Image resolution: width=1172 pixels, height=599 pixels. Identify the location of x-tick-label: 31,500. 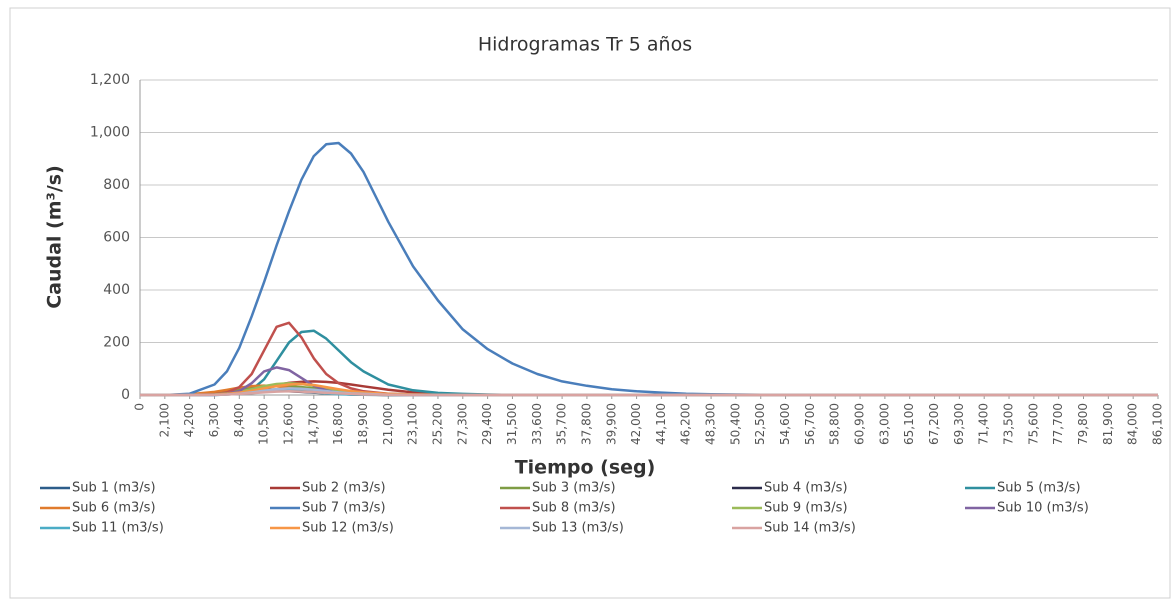
(512, 424).